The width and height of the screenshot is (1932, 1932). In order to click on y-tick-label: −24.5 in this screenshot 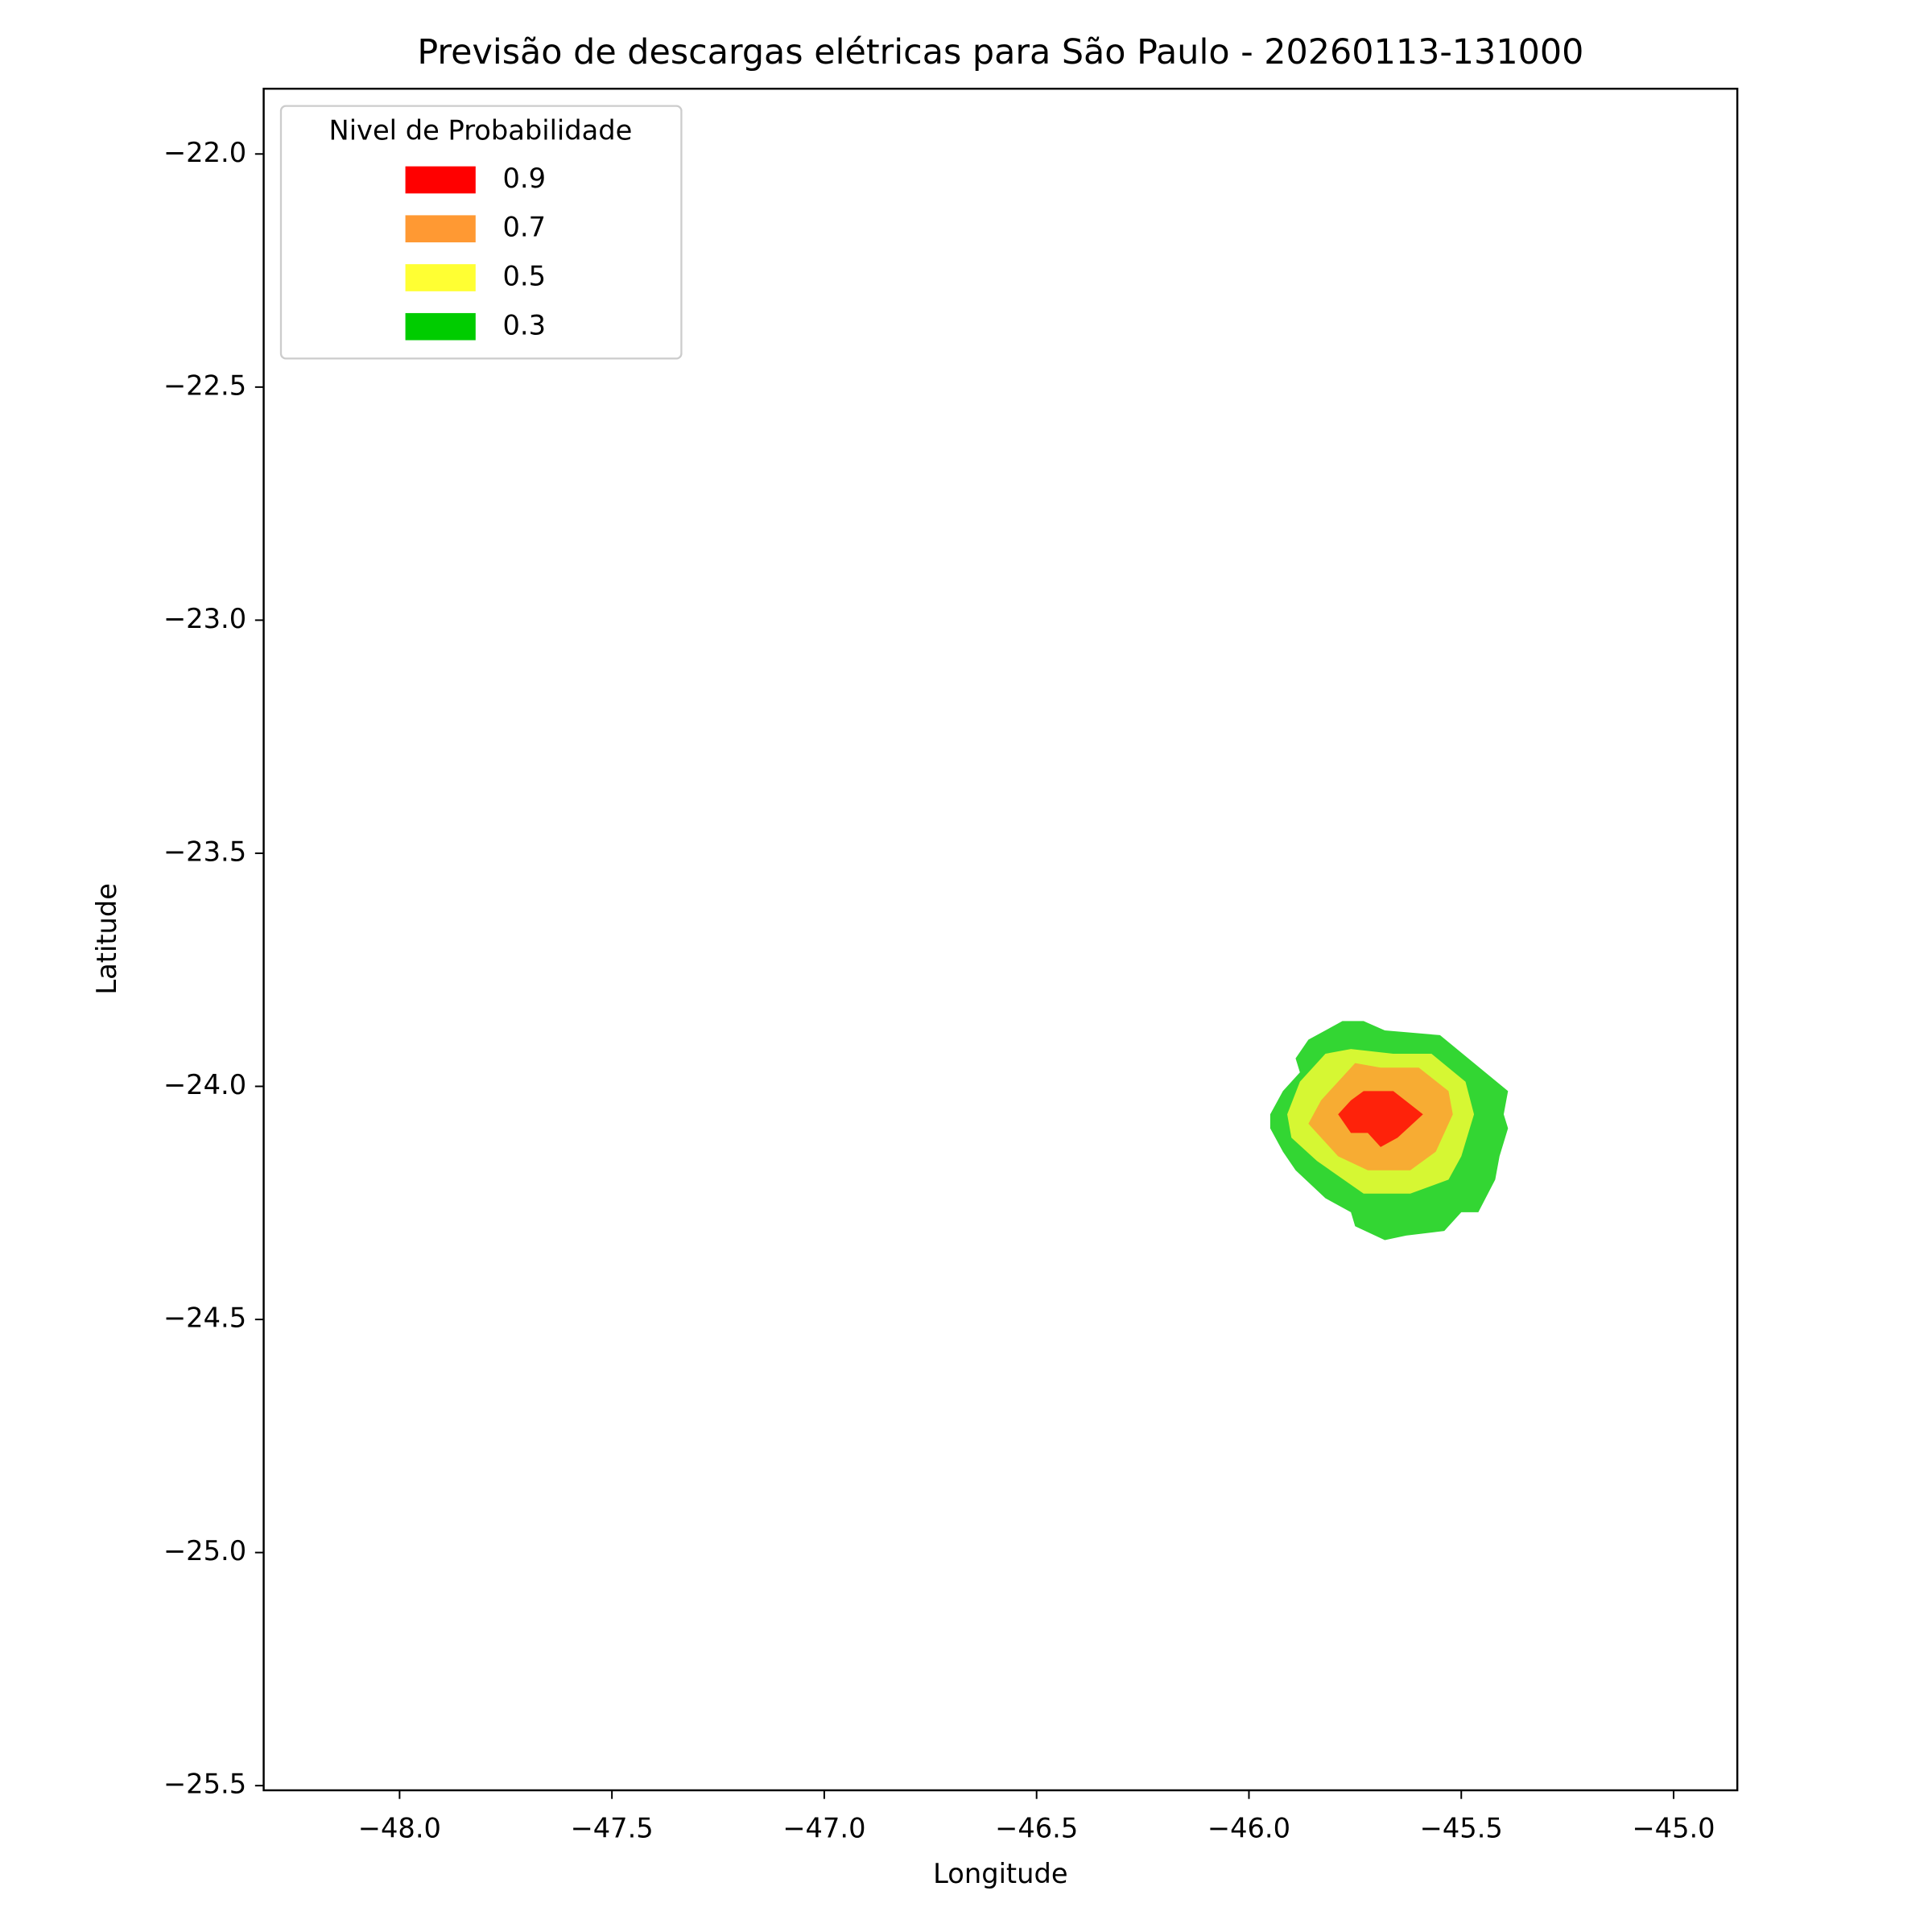, I will do `click(204, 1318)`.